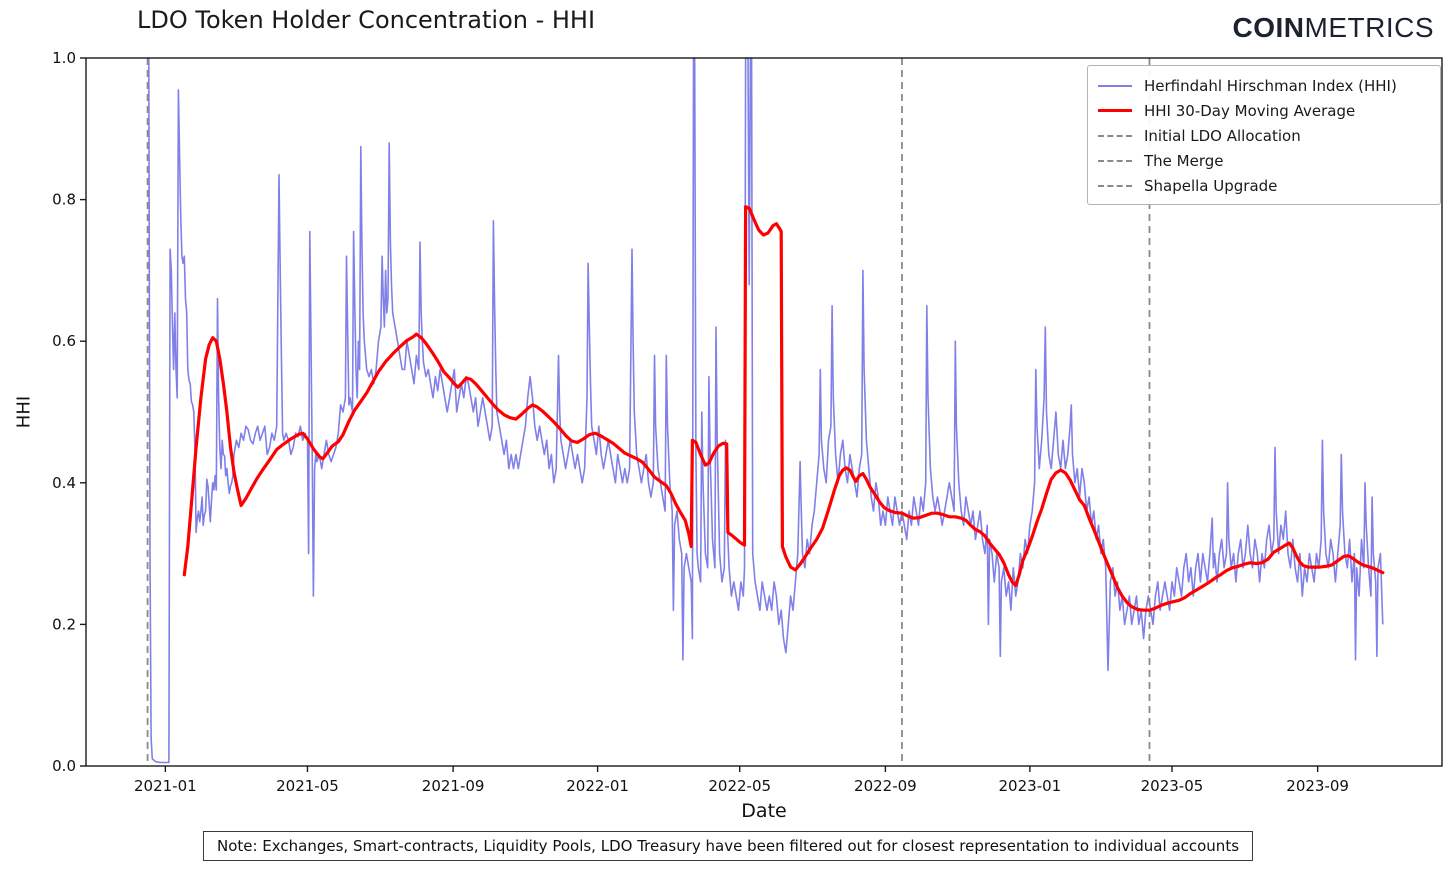 The width and height of the screenshot is (1456, 869). I want to click on coinmetrics-logo: COINMETRICS, so click(1334, 28).